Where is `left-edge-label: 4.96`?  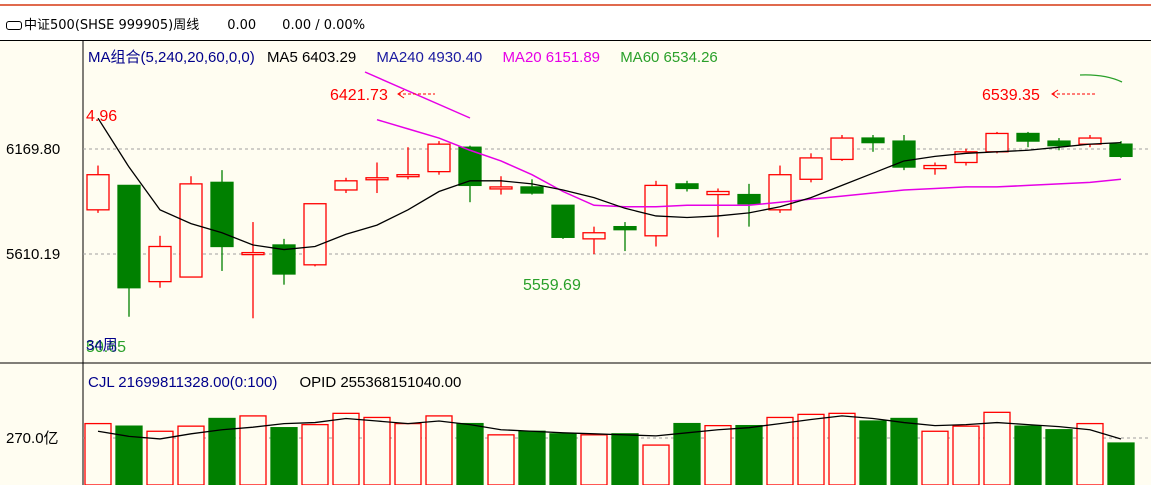 left-edge-label: 4.96 is located at coordinates (101, 116).